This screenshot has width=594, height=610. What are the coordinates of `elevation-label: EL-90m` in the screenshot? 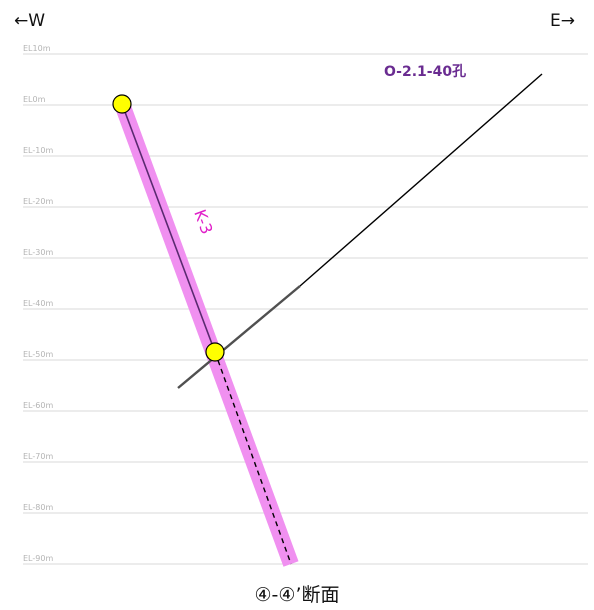 It's located at (38, 558).